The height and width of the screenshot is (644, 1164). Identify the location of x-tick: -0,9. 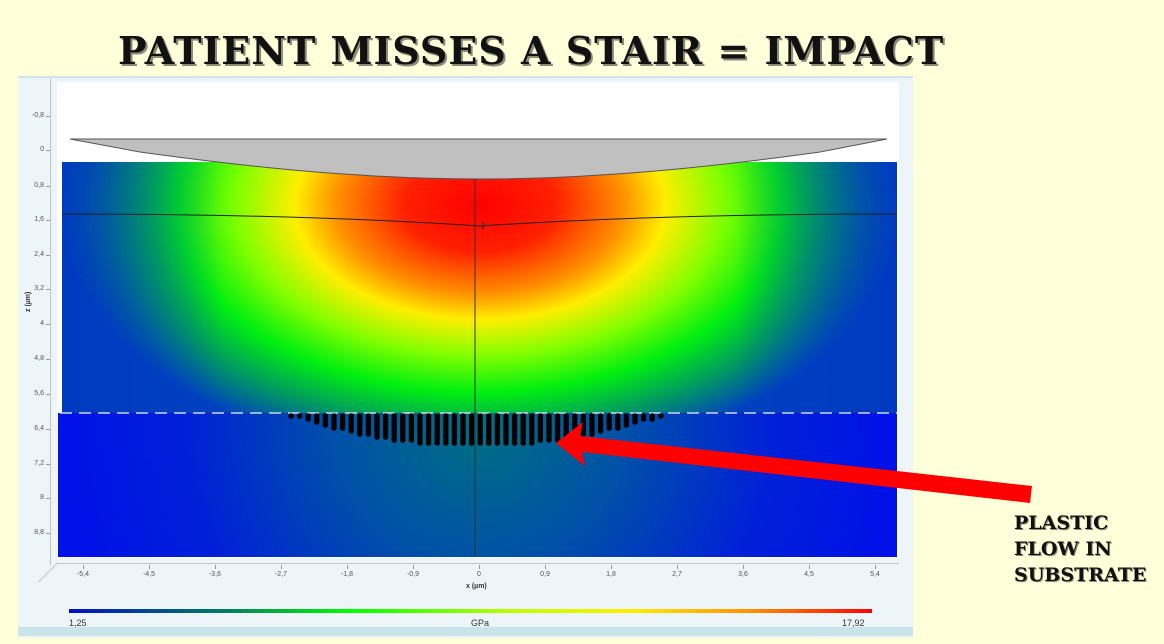
(413, 571).